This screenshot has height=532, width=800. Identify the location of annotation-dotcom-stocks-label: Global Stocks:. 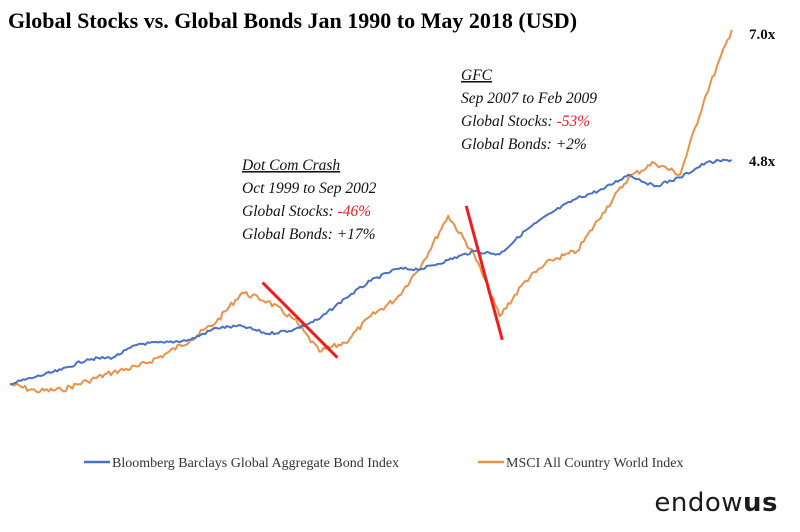
(290, 211).